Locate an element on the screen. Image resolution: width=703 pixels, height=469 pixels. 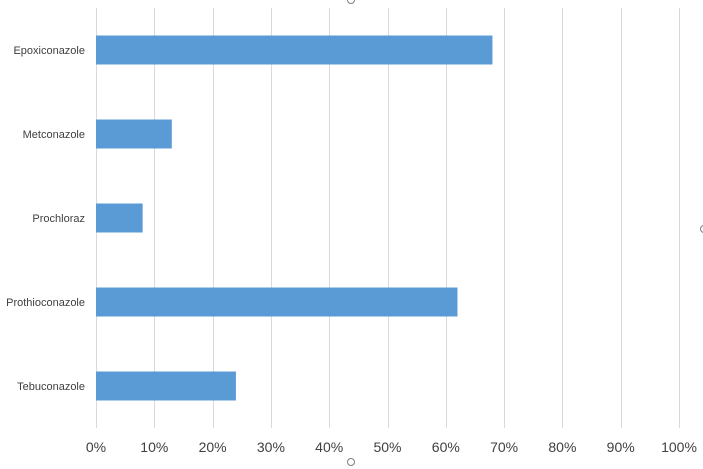
category-label: Prothioconazole is located at coordinates (45, 303).